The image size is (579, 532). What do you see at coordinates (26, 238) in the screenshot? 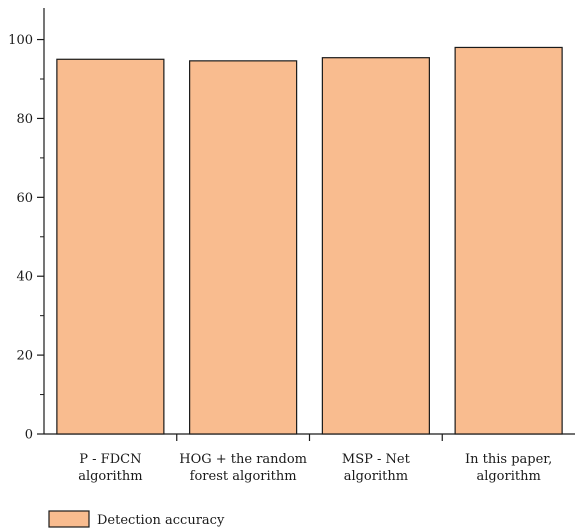
I see `y-axis-ticks: 0 20 40 60 80 100` at bounding box center [26, 238].